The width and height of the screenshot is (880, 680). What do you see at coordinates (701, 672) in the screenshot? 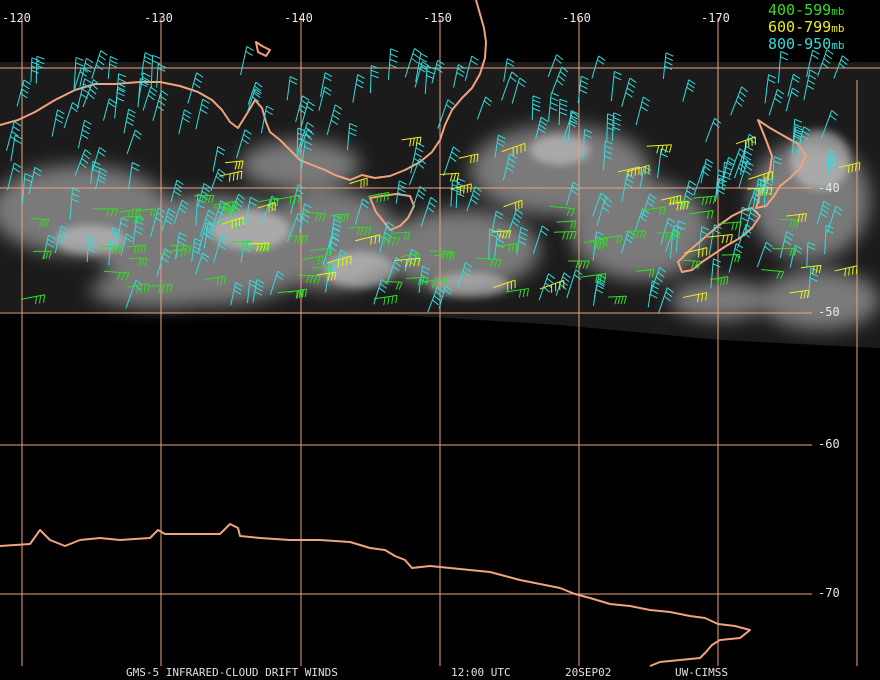
I see `caption-source: UW-CIMSS` at bounding box center [701, 672].